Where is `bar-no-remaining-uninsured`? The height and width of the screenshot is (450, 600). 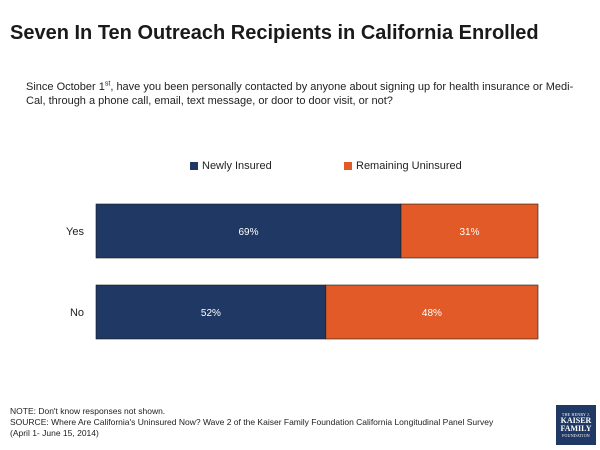
bar-no-remaining-uninsured is located at coordinates (432, 312).